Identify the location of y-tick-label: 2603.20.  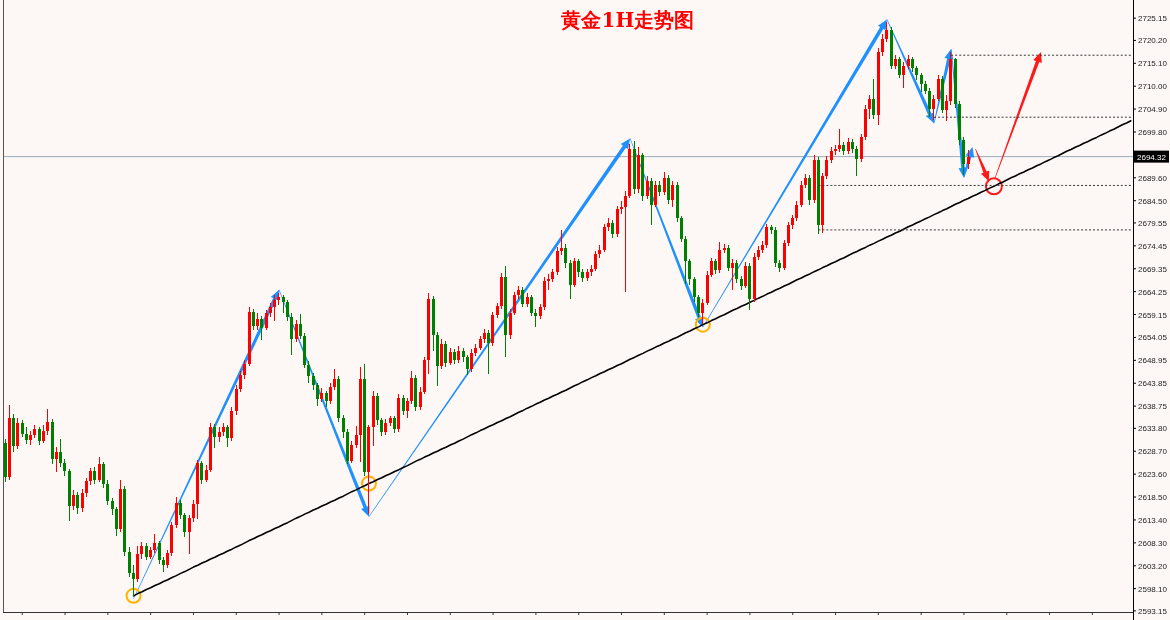
(1153, 566).